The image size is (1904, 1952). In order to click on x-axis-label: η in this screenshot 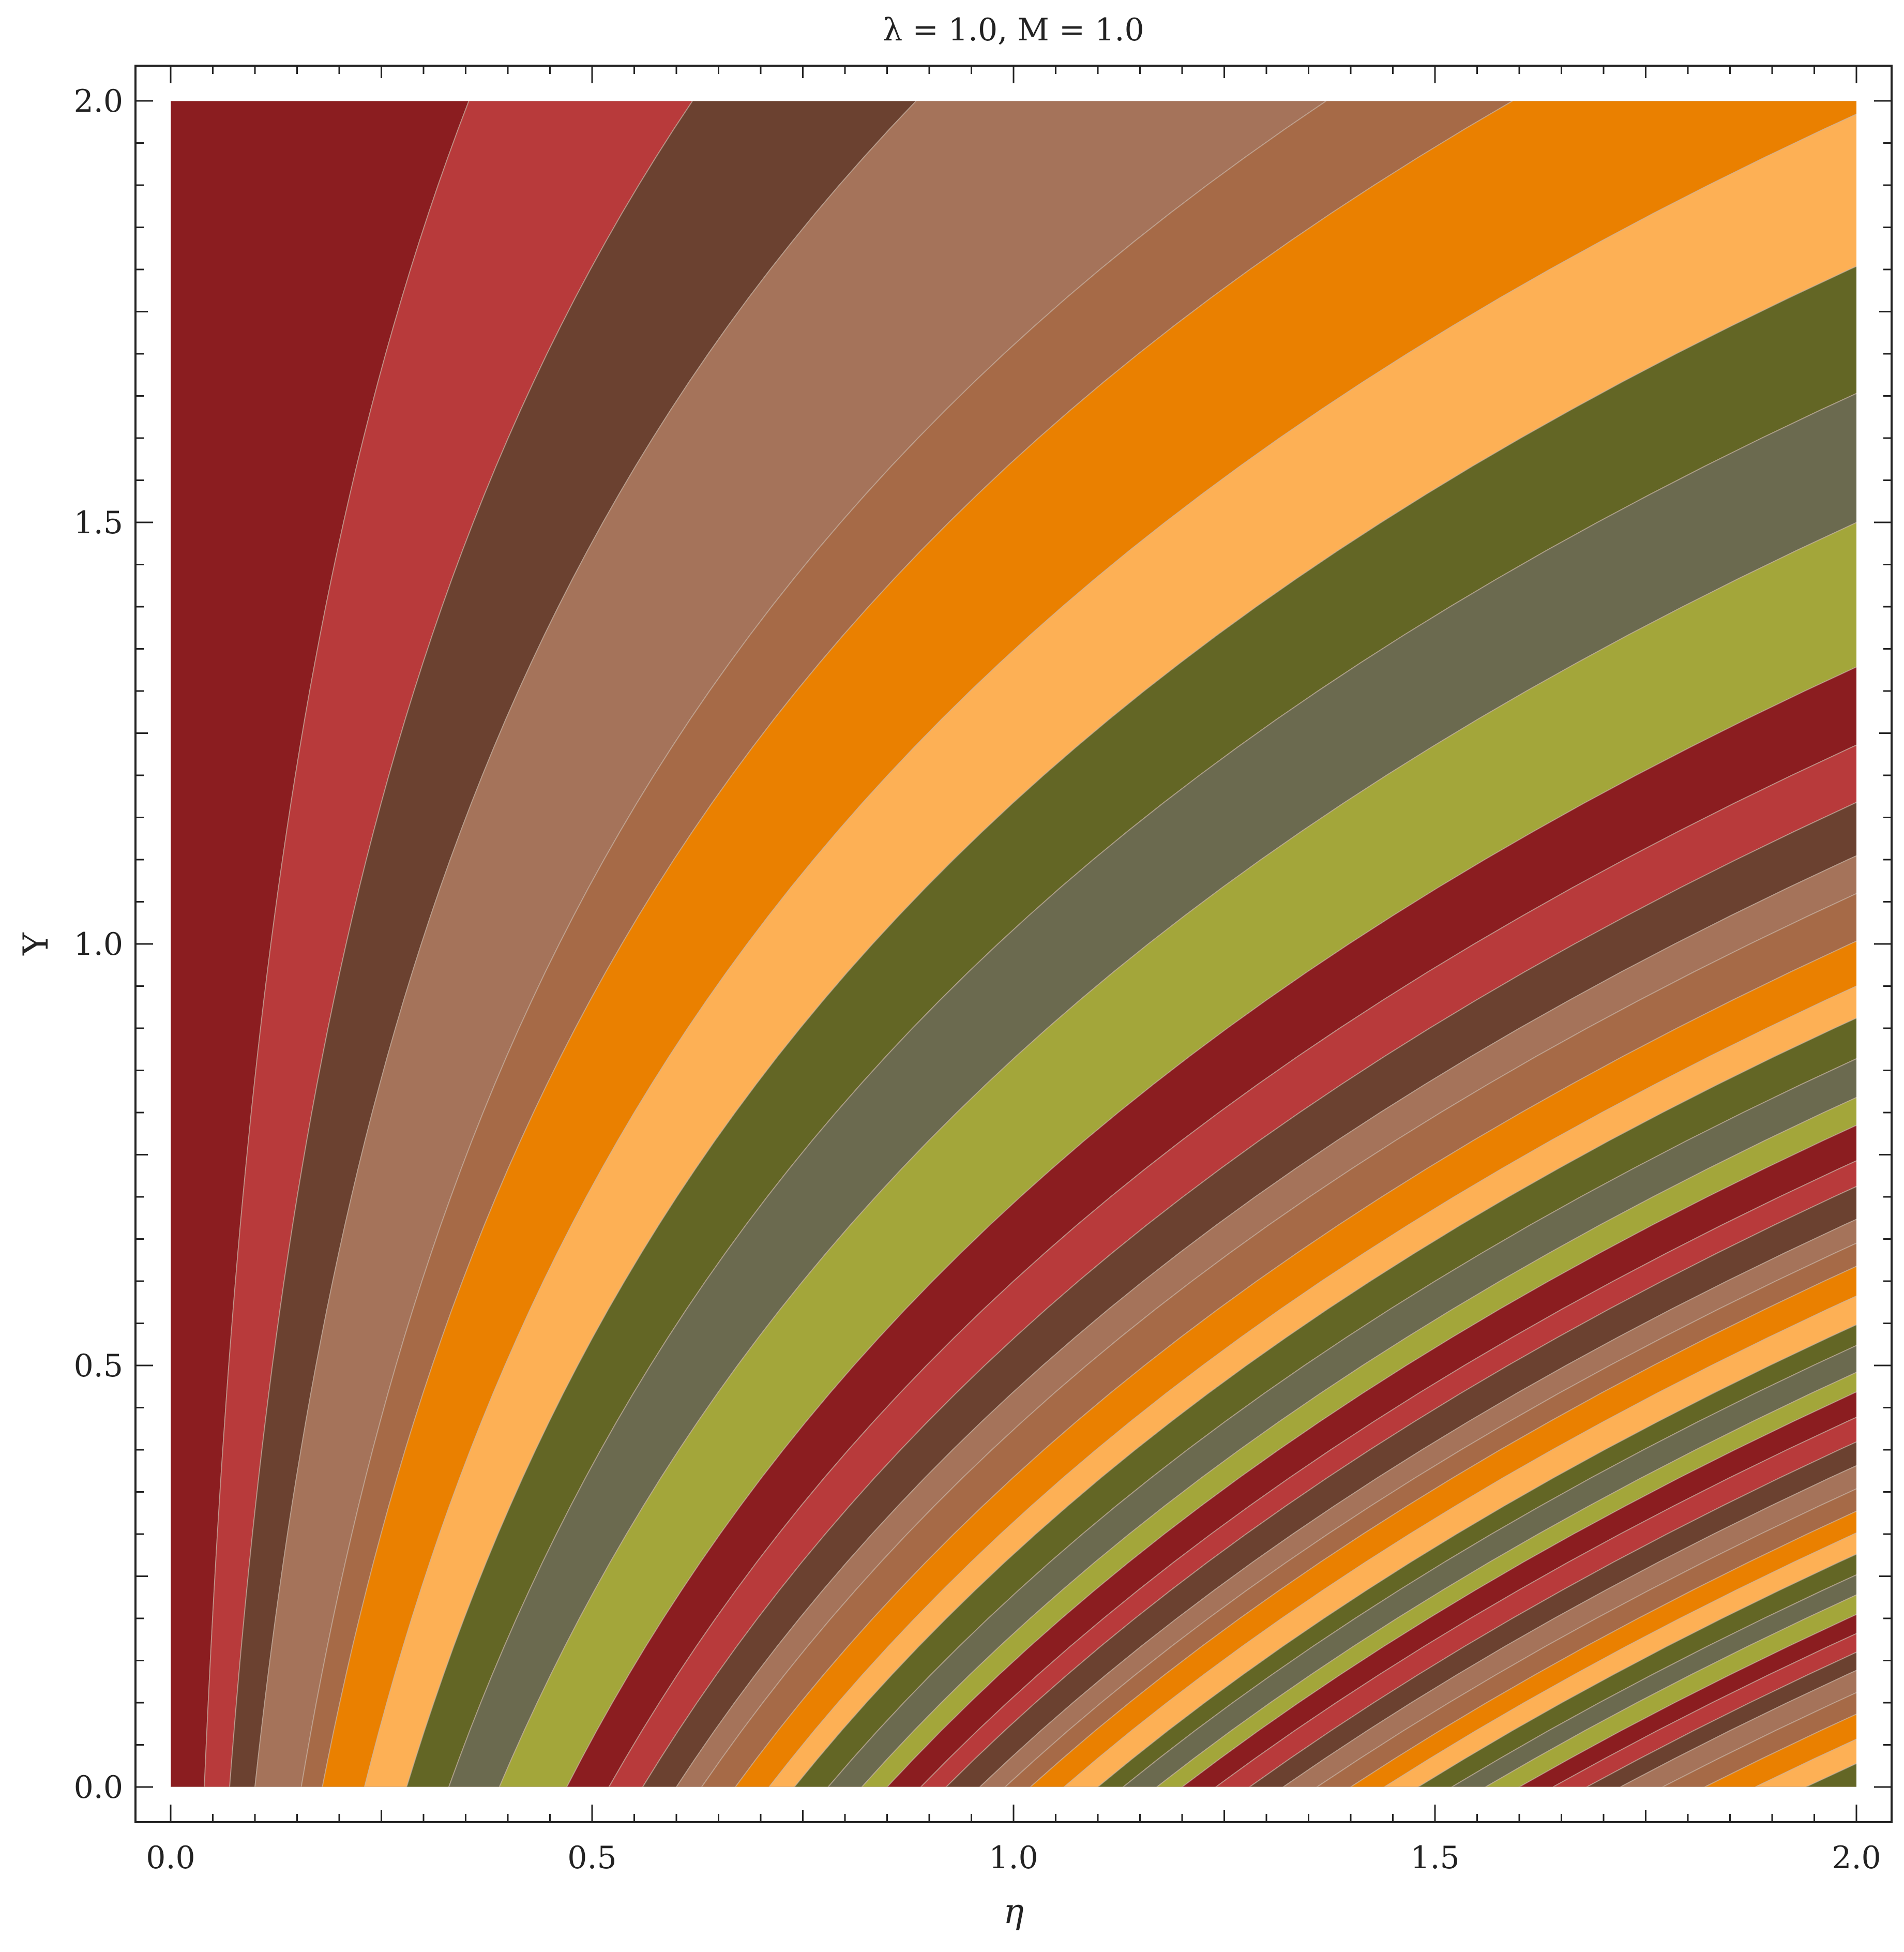, I will do `click(1013, 1911)`.